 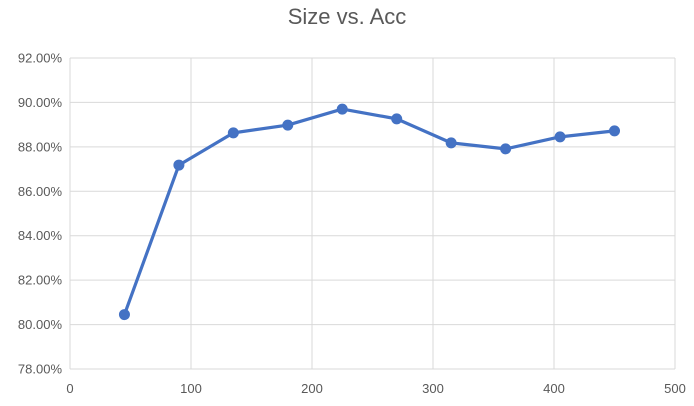 What do you see at coordinates (40, 102) in the screenshot?
I see `y-tick-label: 90.00%` at bounding box center [40, 102].